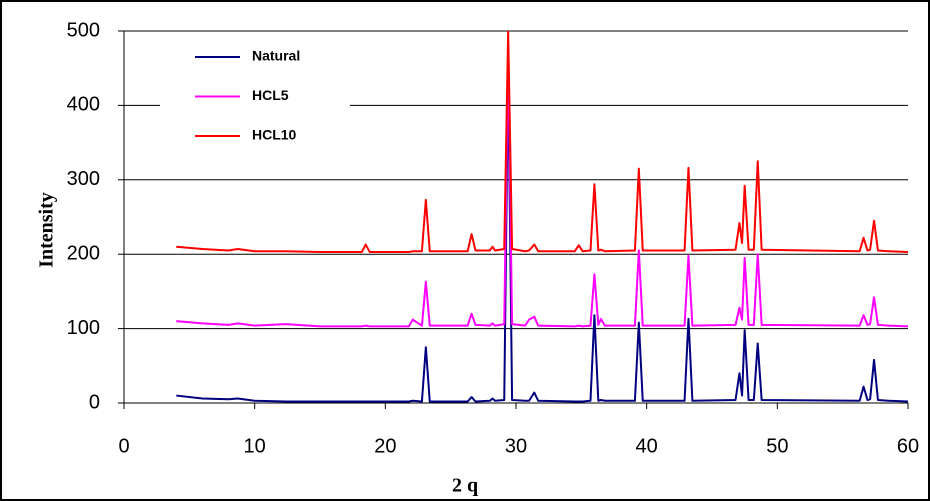 The height and width of the screenshot is (501, 930). Describe the element at coordinates (276, 56) in the screenshot. I see `legend-label: Natural` at that location.